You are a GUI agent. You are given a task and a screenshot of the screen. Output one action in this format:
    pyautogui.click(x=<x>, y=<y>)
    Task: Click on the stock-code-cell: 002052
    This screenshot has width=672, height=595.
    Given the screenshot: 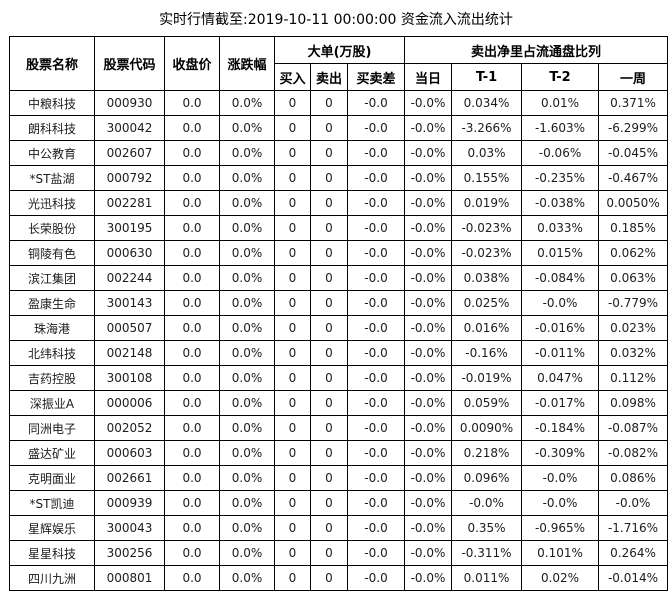 What is the action you would take?
    pyautogui.click(x=129, y=428)
    